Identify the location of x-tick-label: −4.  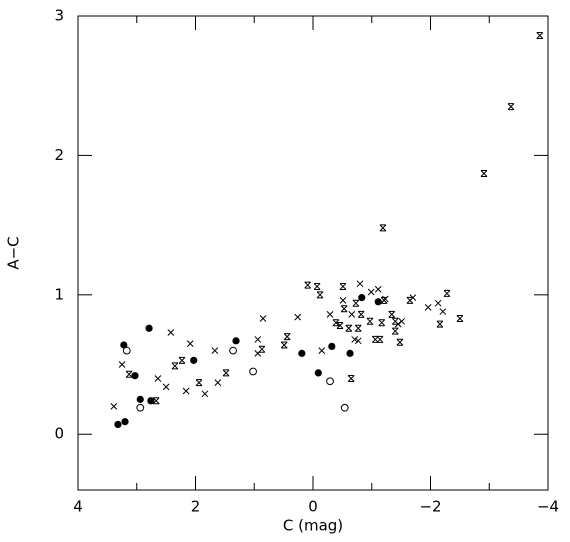
(548, 507).